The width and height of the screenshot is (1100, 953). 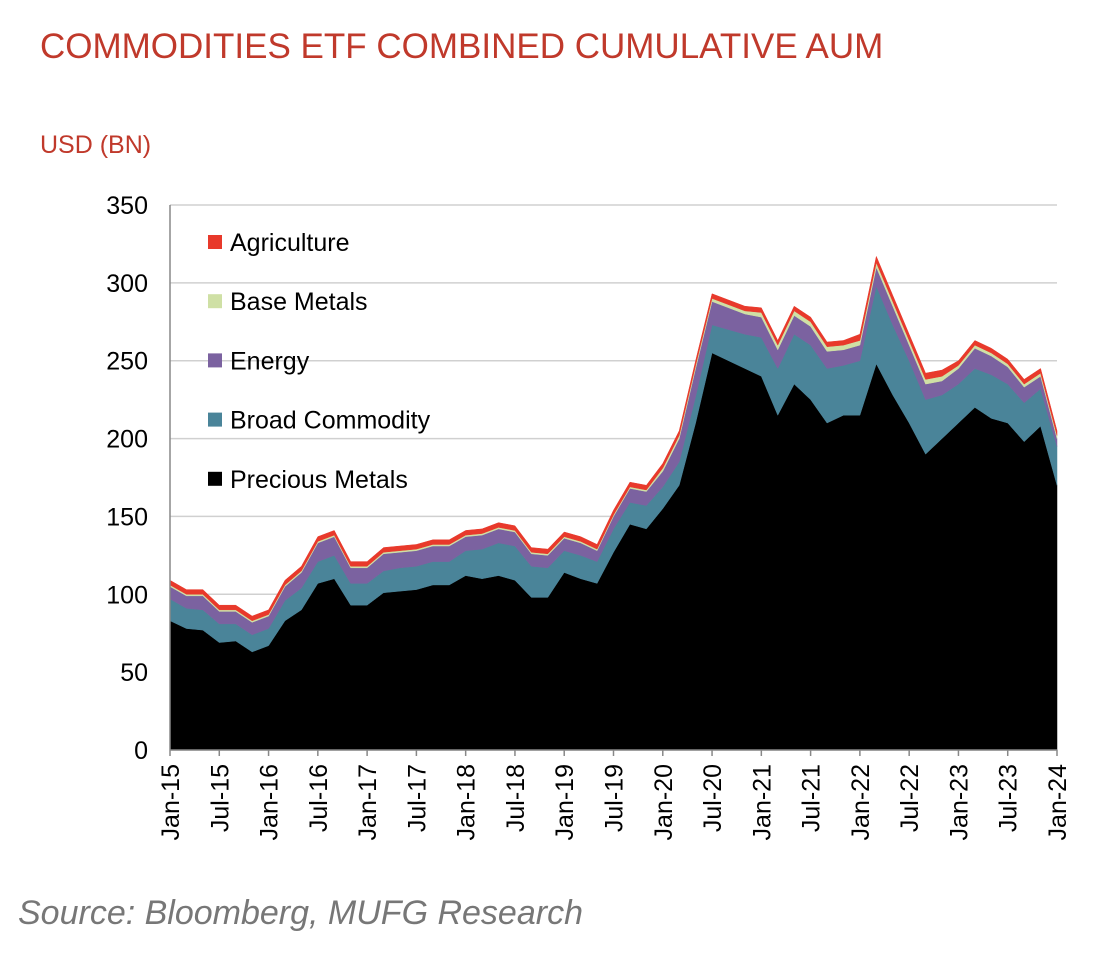 I want to click on x-tick-label: Jan-23, so click(x=959, y=802).